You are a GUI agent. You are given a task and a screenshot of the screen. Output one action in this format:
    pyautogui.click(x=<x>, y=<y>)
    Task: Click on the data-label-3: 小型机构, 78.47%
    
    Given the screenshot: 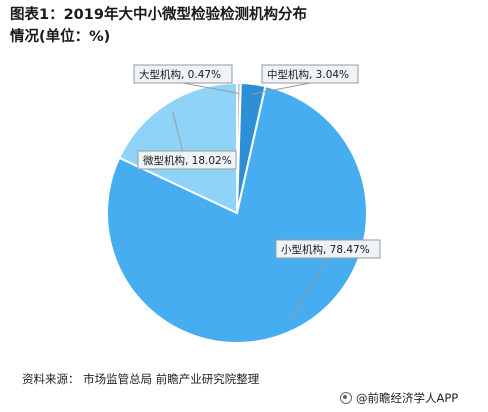 What is the action you would take?
    pyautogui.click(x=325, y=249)
    